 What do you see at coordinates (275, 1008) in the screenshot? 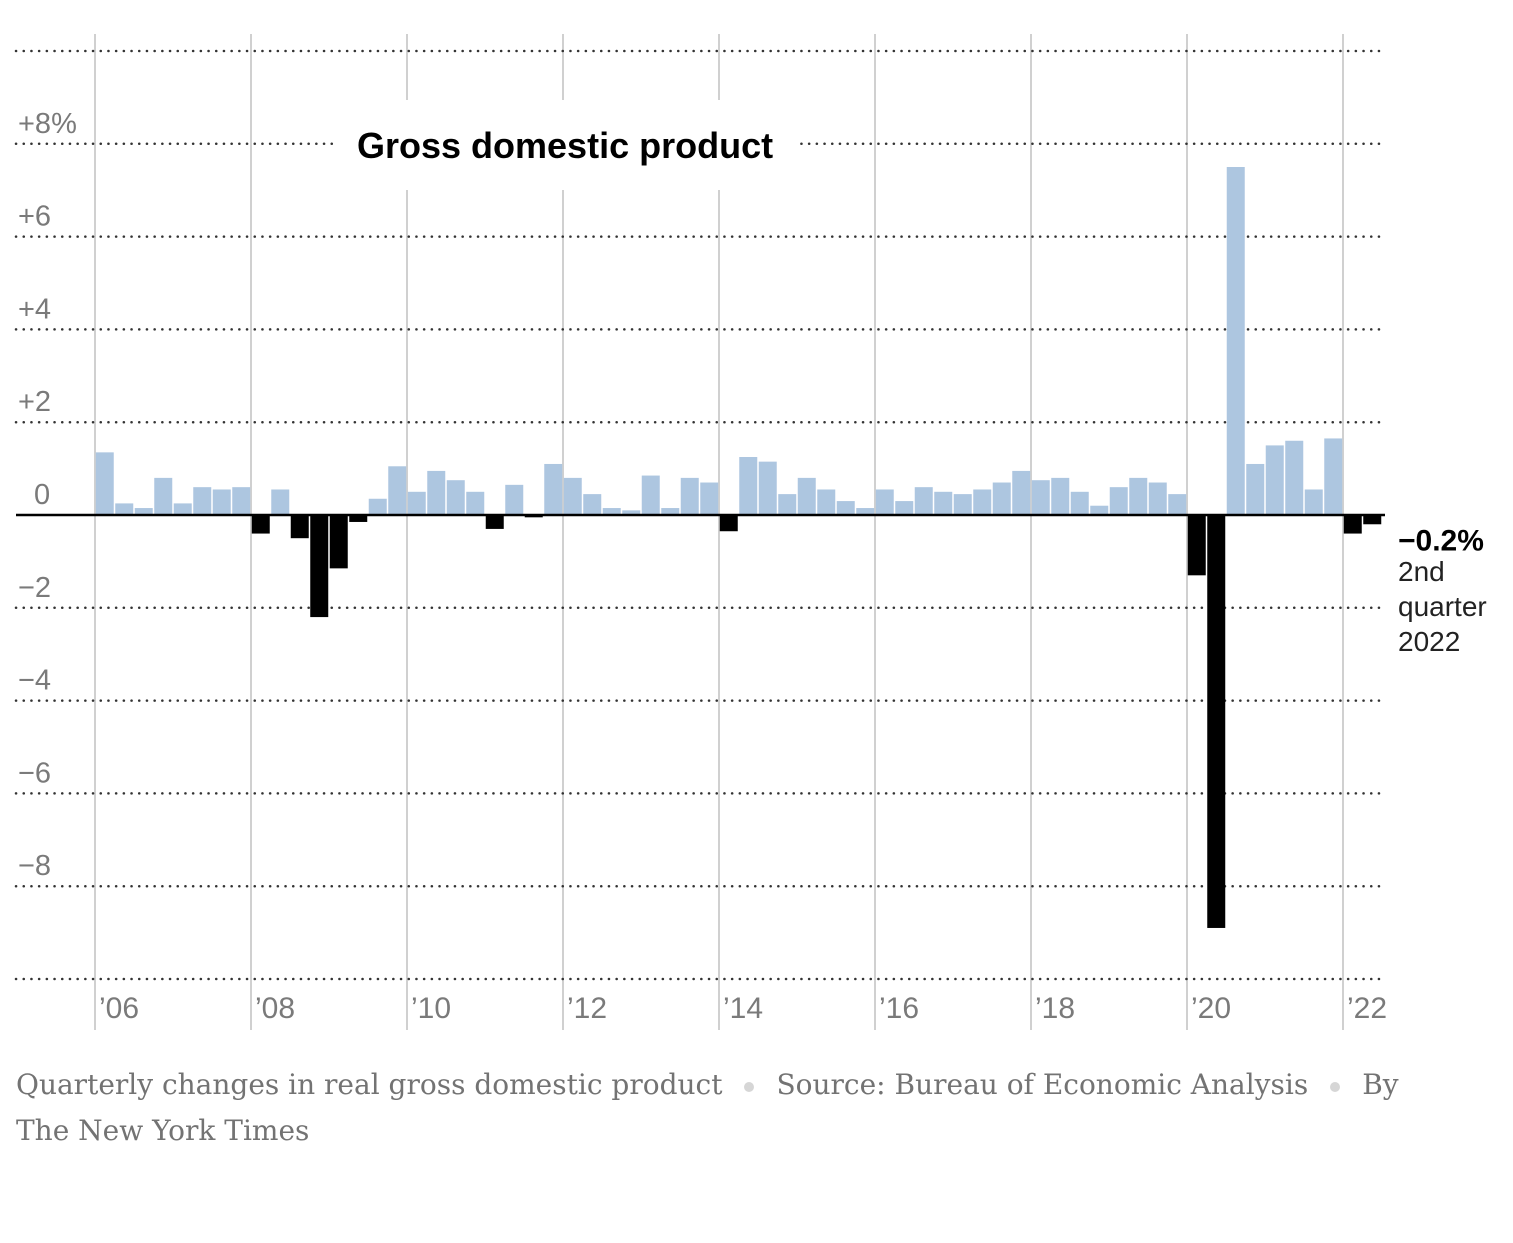
I see `x-tick-label: ’08` at bounding box center [275, 1008].